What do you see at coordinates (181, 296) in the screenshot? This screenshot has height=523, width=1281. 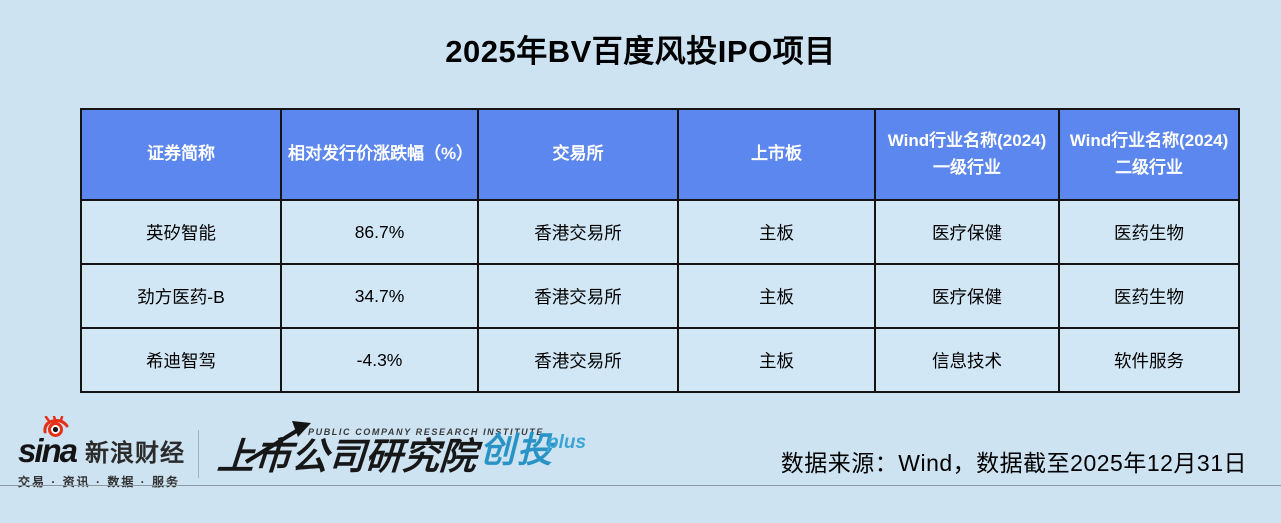 I see `table-cell: 劲方医药-B` at bounding box center [181, 296].